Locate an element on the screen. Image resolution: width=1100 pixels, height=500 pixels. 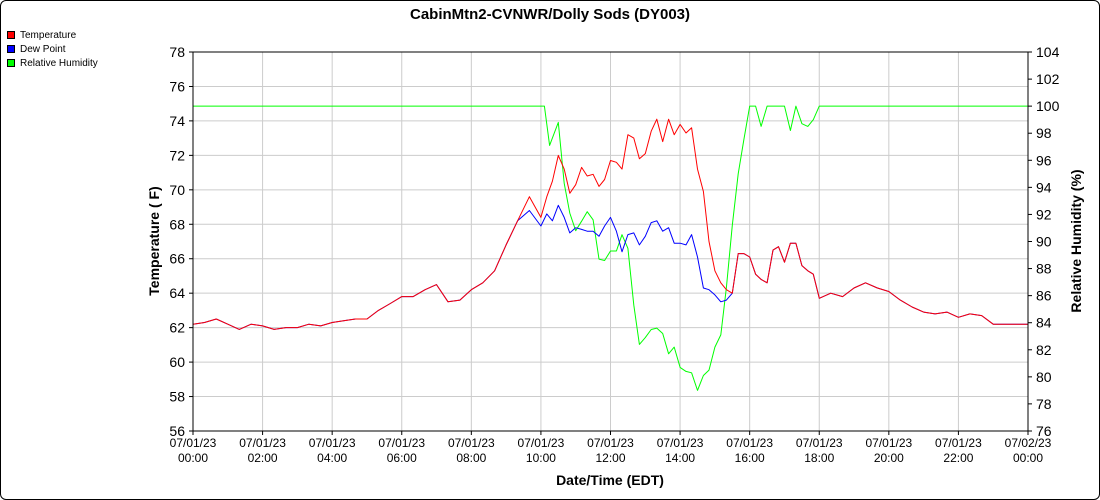
y-tick-label: 66 is located at coordinates (177, 259).